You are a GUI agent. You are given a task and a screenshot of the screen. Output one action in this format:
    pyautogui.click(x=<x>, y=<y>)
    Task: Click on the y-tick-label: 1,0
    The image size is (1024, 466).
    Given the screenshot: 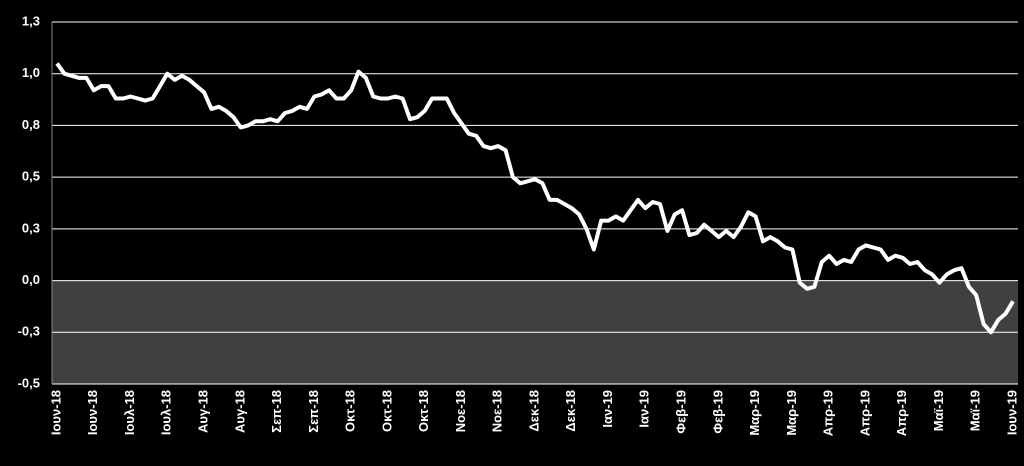 What is the action you would take?
    pyautogui.click(x=31, y=72)
    